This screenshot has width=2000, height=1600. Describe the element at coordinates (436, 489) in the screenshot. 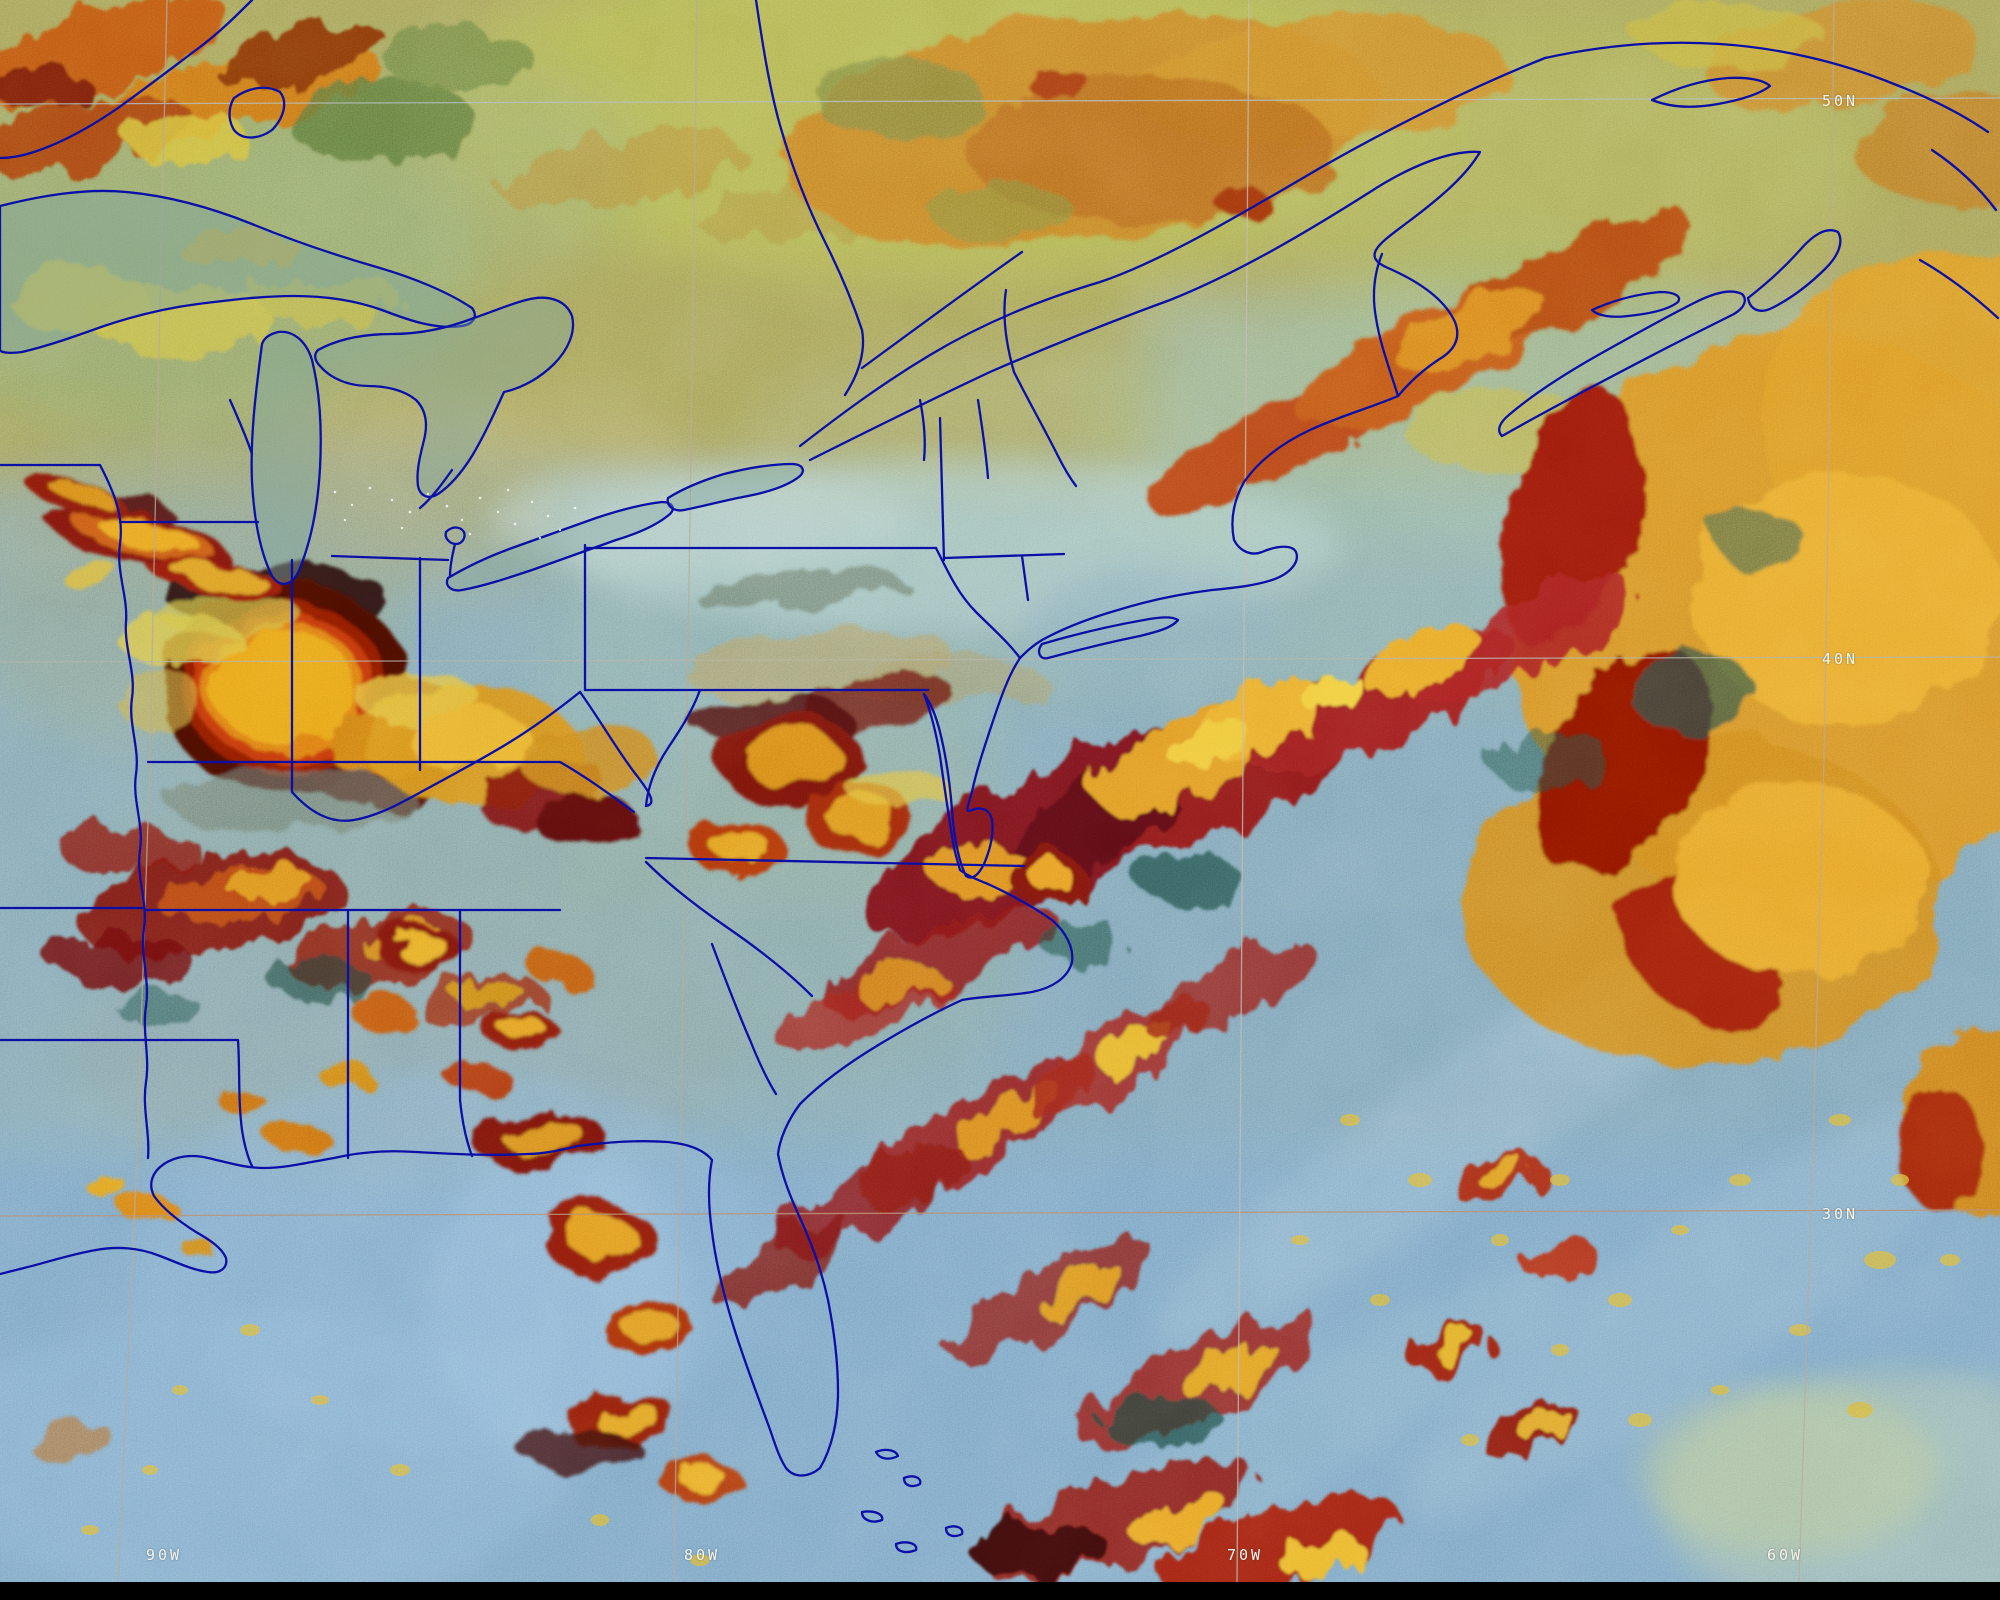

I see `saginaw-bay-outline` at that location.